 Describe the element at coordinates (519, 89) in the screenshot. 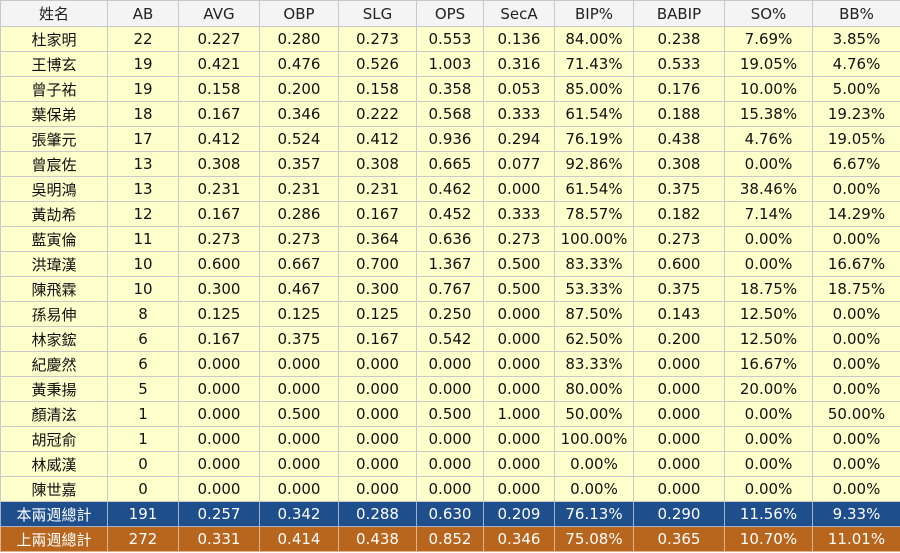

I see `cell-seca: 0.053` at that location.